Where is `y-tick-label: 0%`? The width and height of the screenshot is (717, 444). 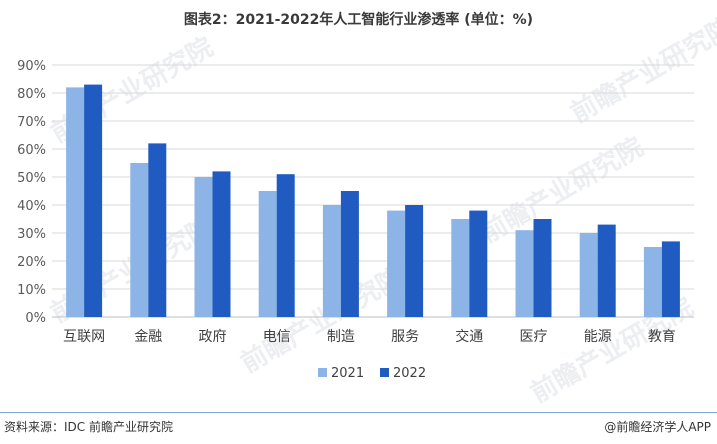 y-tick-label: 0% is located at coordinates (35, 318).